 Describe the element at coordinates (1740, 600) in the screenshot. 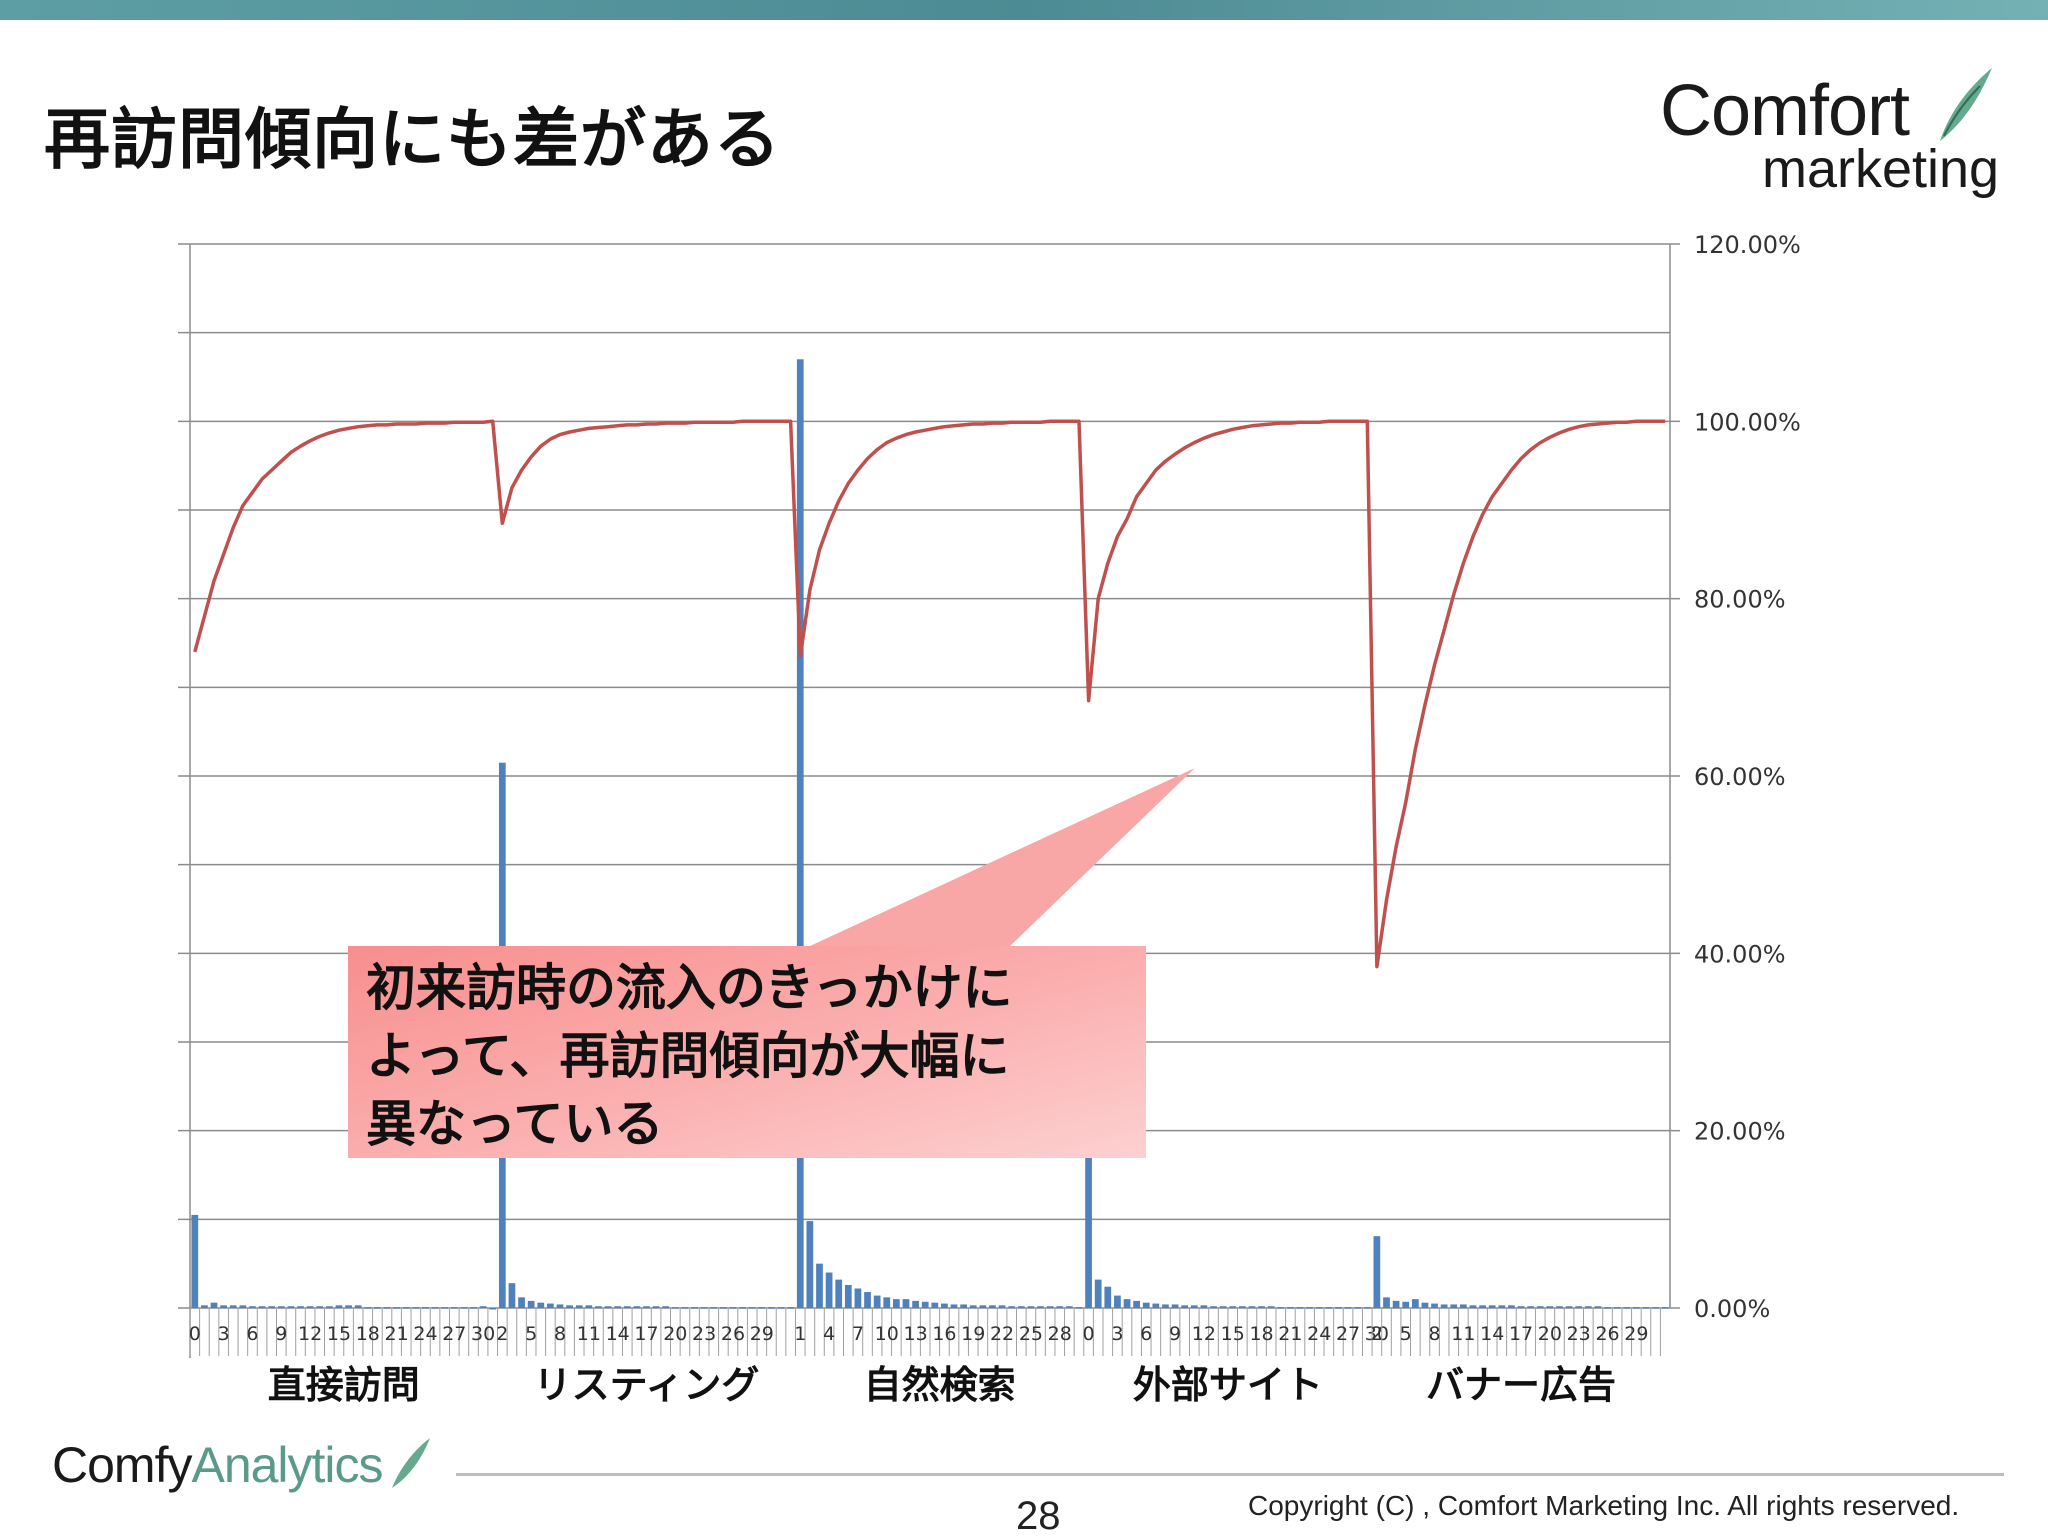

I see `y-tick-label: 80.00%` at that location.